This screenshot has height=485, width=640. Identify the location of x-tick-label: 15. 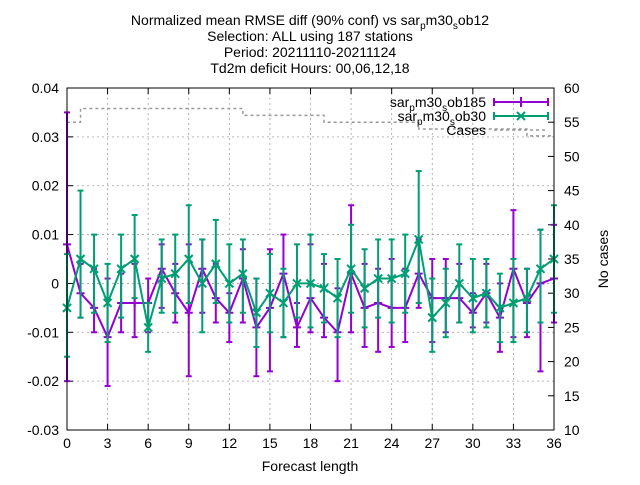
(270, 443).